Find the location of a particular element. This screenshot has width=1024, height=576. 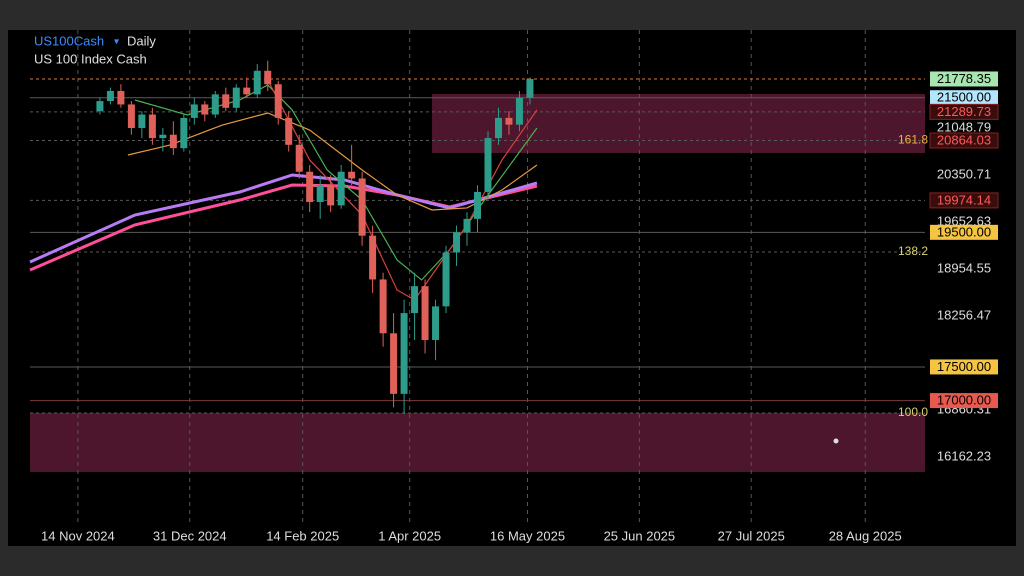

timeframe: Daily is located at coordinates (141, 40).